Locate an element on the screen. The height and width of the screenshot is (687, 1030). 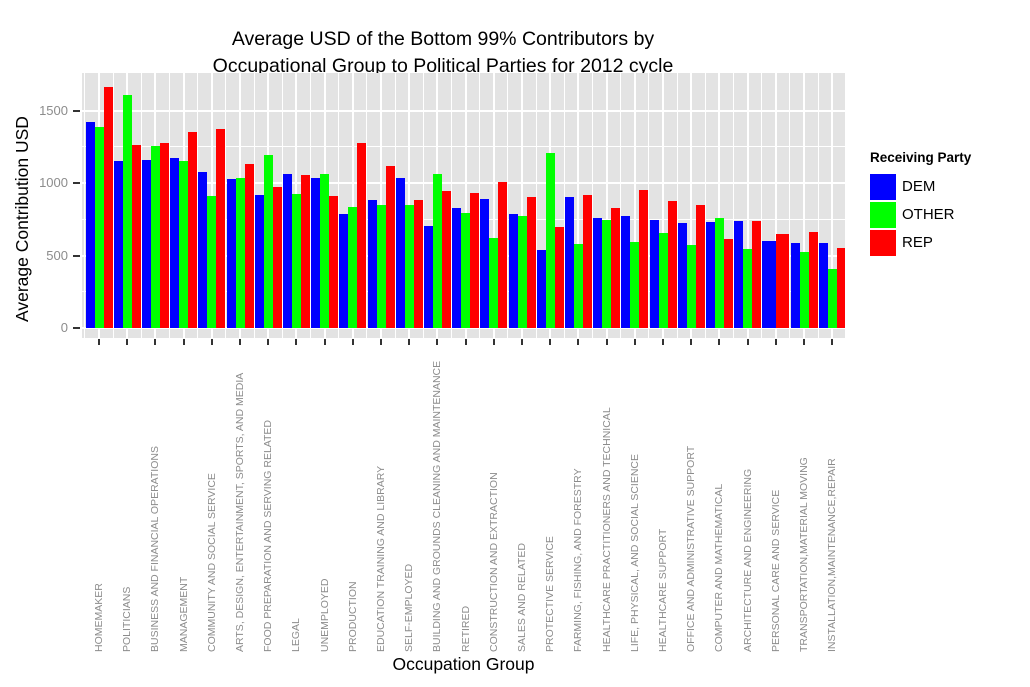
y-axis-title: Average Contribution USD is located at coordinates (22, 219).